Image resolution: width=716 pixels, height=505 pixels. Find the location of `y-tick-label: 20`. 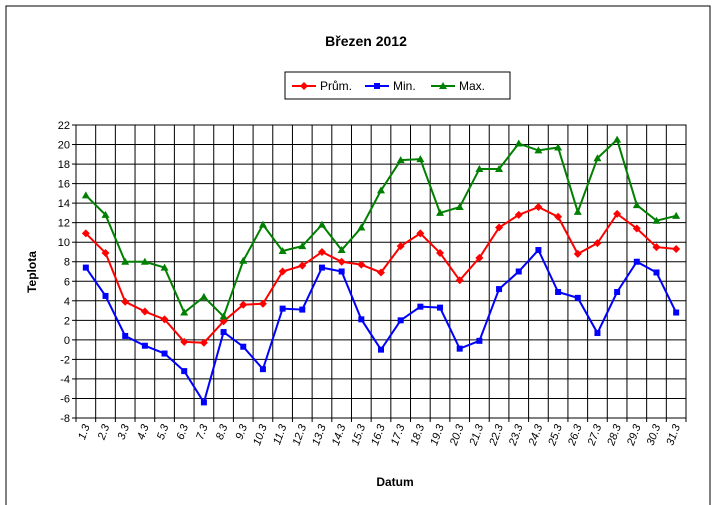

y-tick-label: 20 is located at coordinates (64, 146).